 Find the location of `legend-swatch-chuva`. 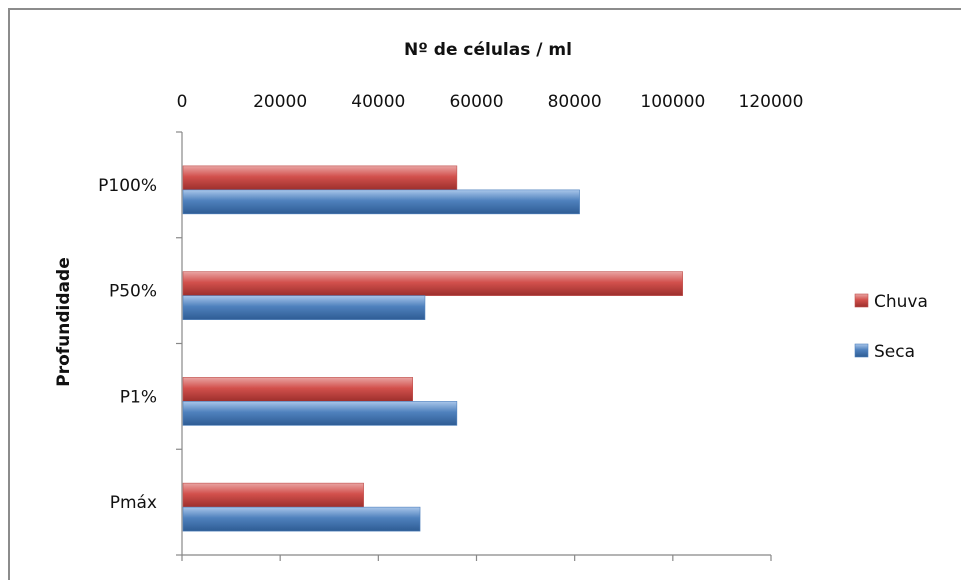

legend-swatch-chuva is located at coordinates (861, 300).